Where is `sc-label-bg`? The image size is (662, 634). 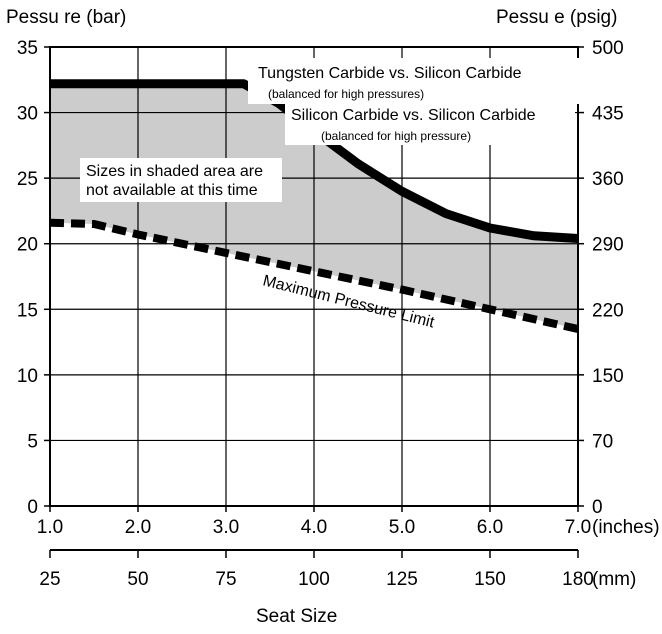
sc-label-bg is located at coordinates (430, 124).